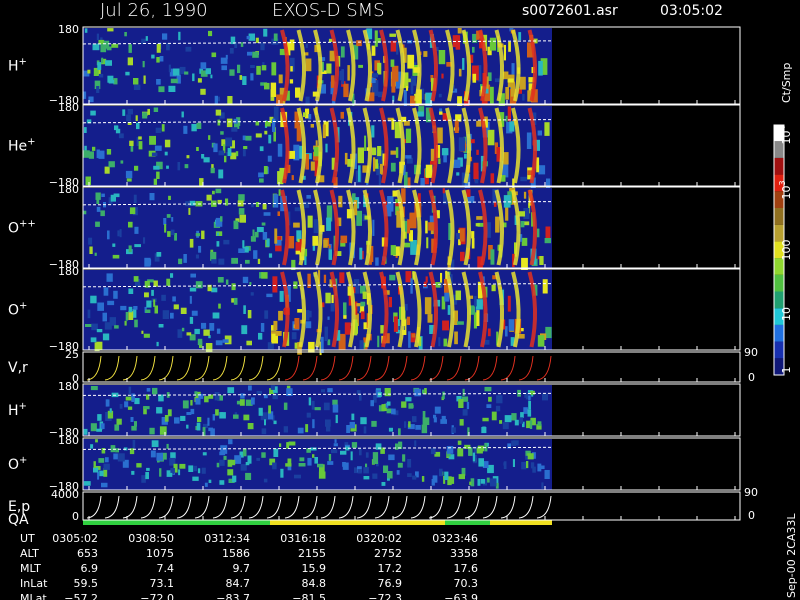  I want to click on footer-value: −57.2, so click(81, 596).